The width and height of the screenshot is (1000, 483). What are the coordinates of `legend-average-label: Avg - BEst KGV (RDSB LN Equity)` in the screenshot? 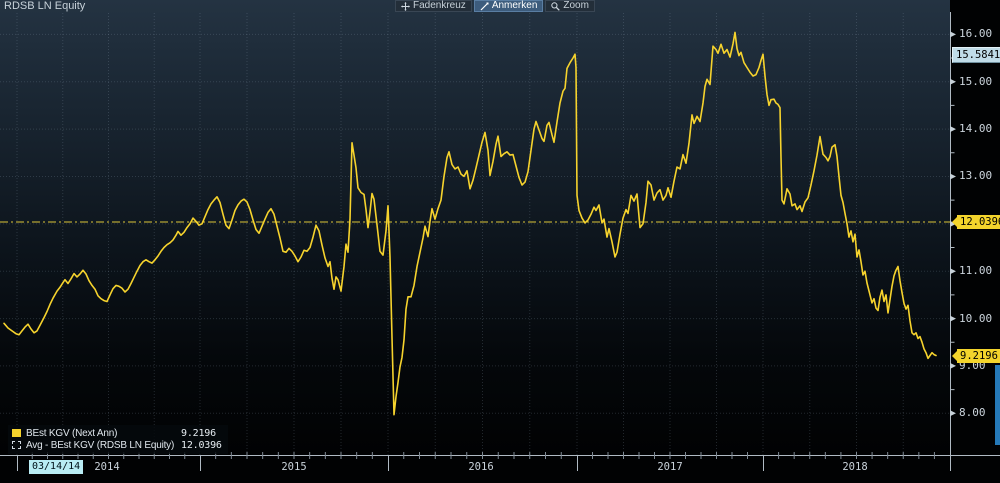 It's located at (100, 445).